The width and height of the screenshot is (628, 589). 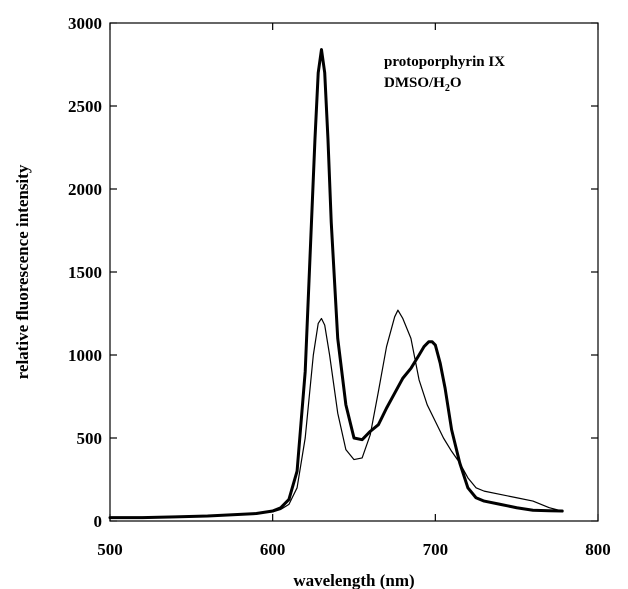 What do you see at coordinates (353, 580) in the screenshot?
I see `x-axis-label: wavelength (nm)` at bounding box center [353, 580].